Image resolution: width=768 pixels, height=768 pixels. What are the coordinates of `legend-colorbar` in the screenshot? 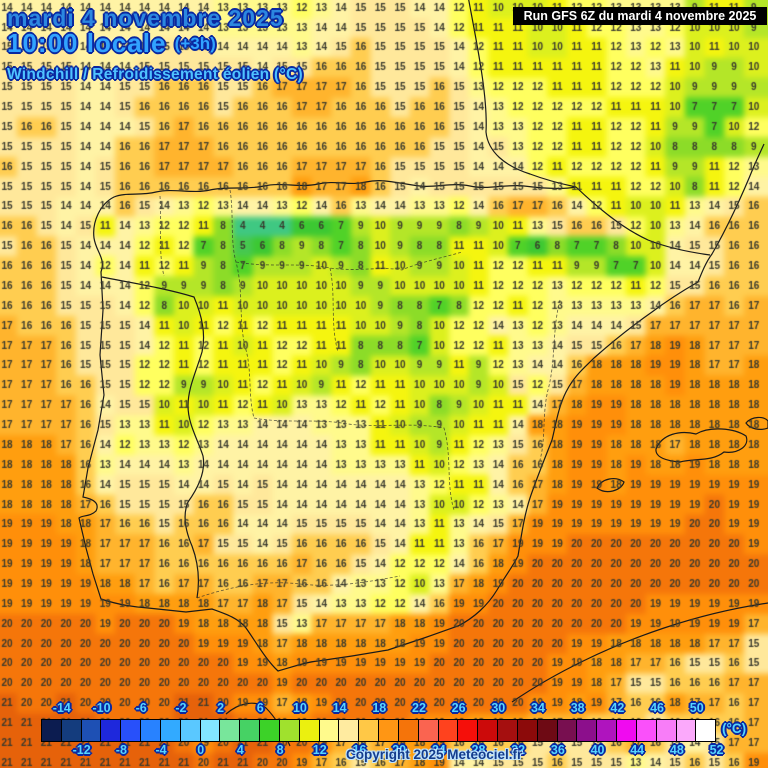 It's located at (379, 730).